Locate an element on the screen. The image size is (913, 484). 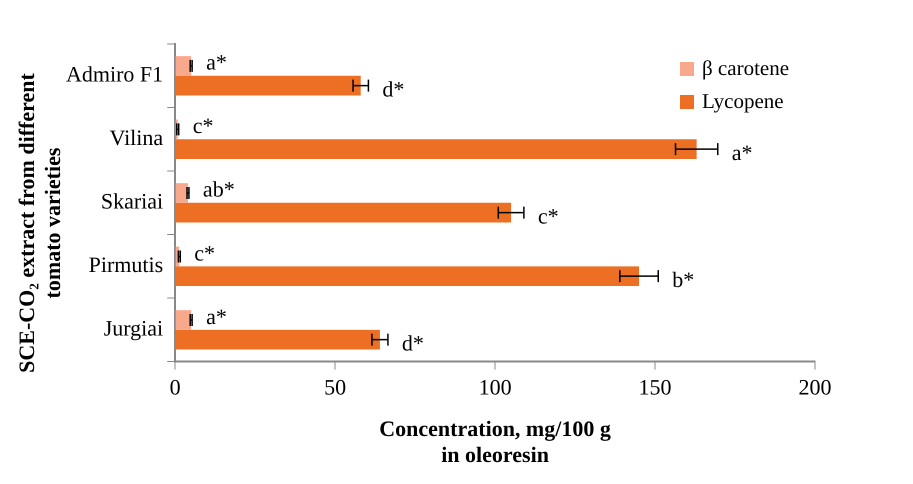
y-tick-label: Vilina is located at coordinates (137, 137).